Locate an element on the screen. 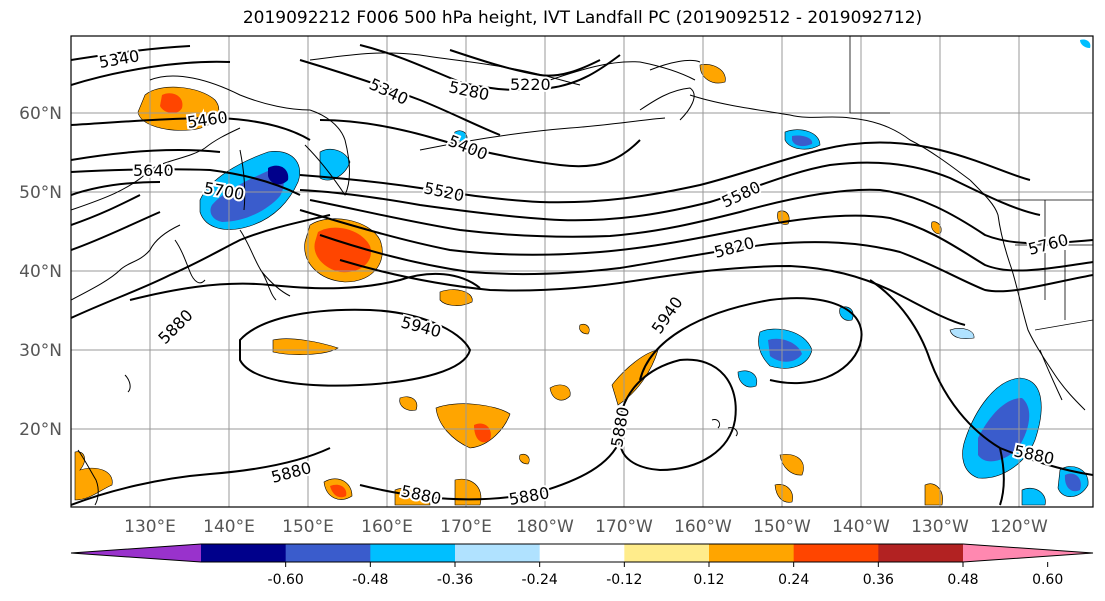 The width and height of the screenshot is (1105, 601). contour-5760-e is located at coordinates (706, 263).